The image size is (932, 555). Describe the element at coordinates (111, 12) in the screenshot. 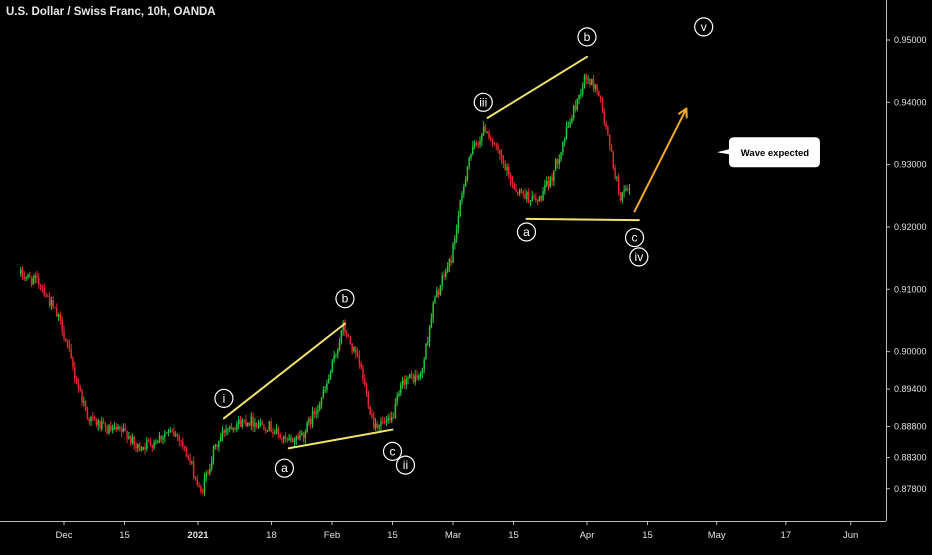

I see `chart-title: U.S. Dollar / Swiss Franc, 10h, OANDA` at that location.